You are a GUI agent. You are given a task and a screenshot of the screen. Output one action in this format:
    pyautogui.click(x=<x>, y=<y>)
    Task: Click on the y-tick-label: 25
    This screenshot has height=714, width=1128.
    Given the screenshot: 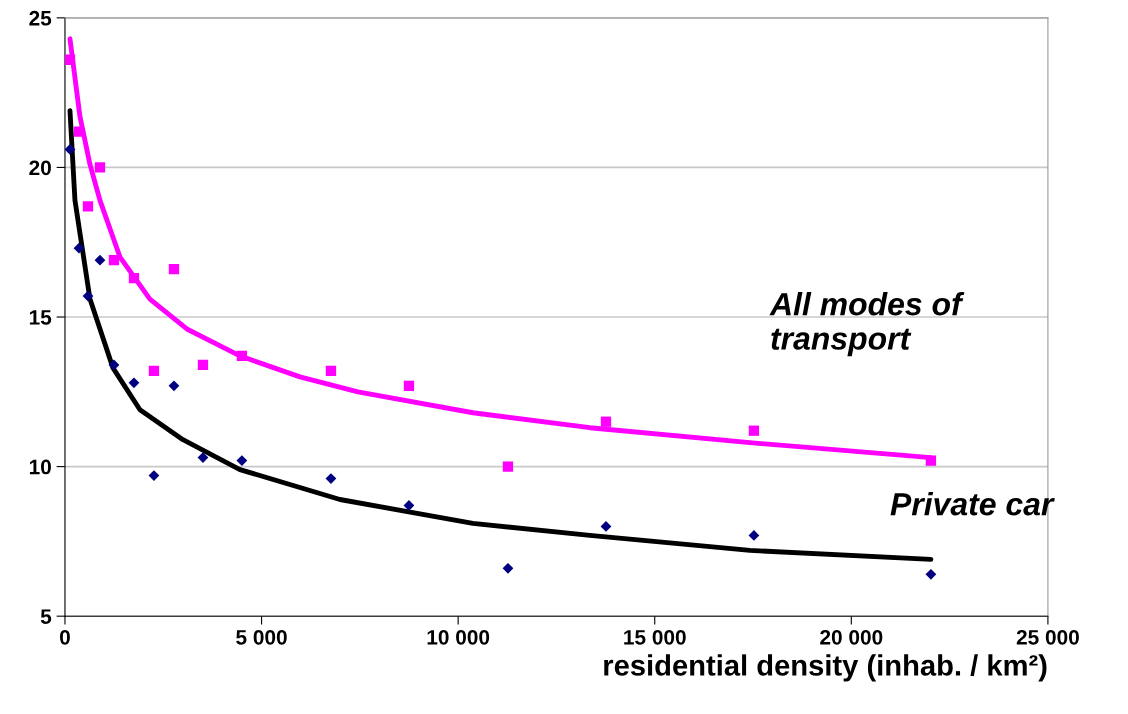 What is the action you would take?
    pyautogui.click(x=40, y=18)
    